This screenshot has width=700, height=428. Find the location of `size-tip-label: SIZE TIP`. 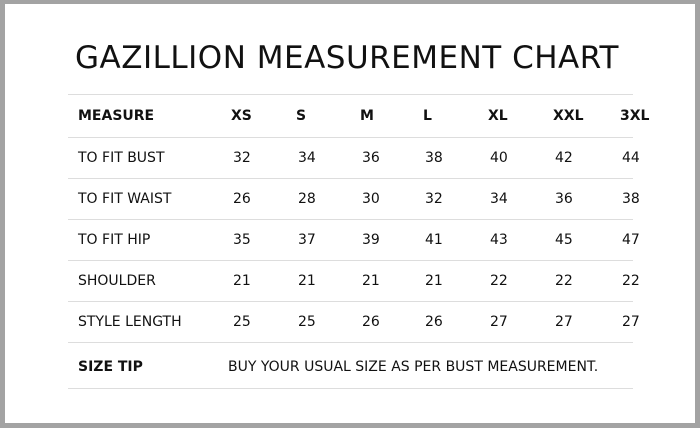

size-tip-label: SIZE TIP is located at coordinates (110, 367).